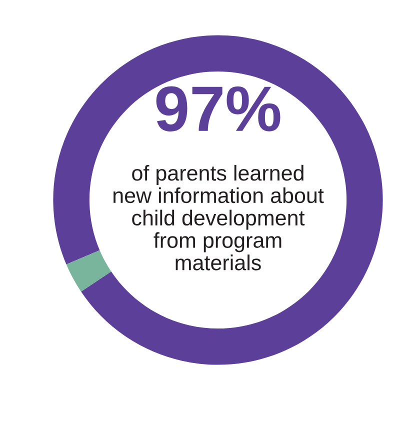  I want to click on donut-slice, so click(89, 271).